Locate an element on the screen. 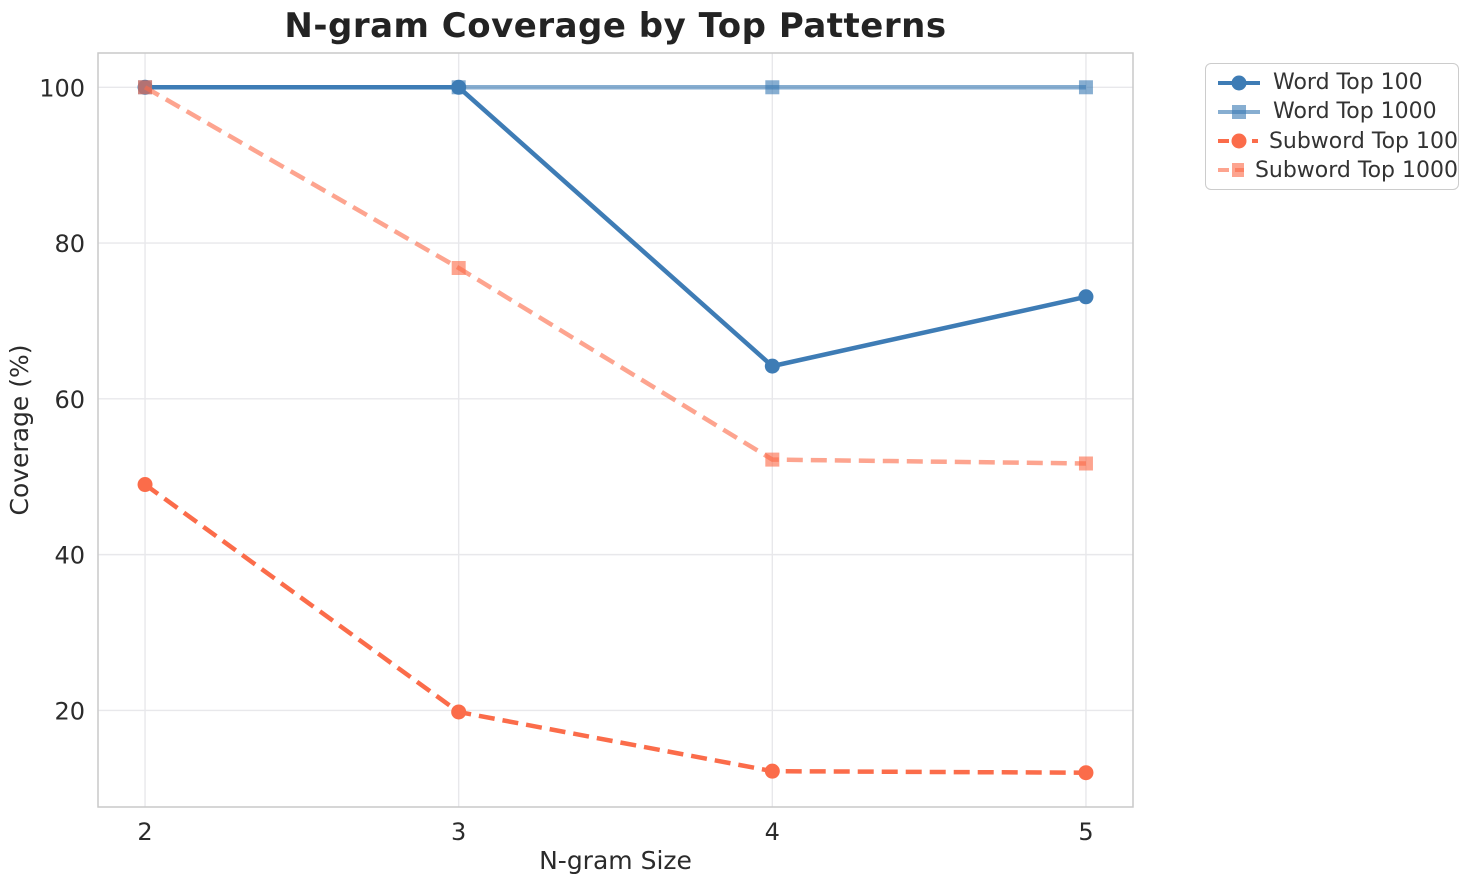  x-axis-label: N-gram Size is located at coordinates (615, 860).